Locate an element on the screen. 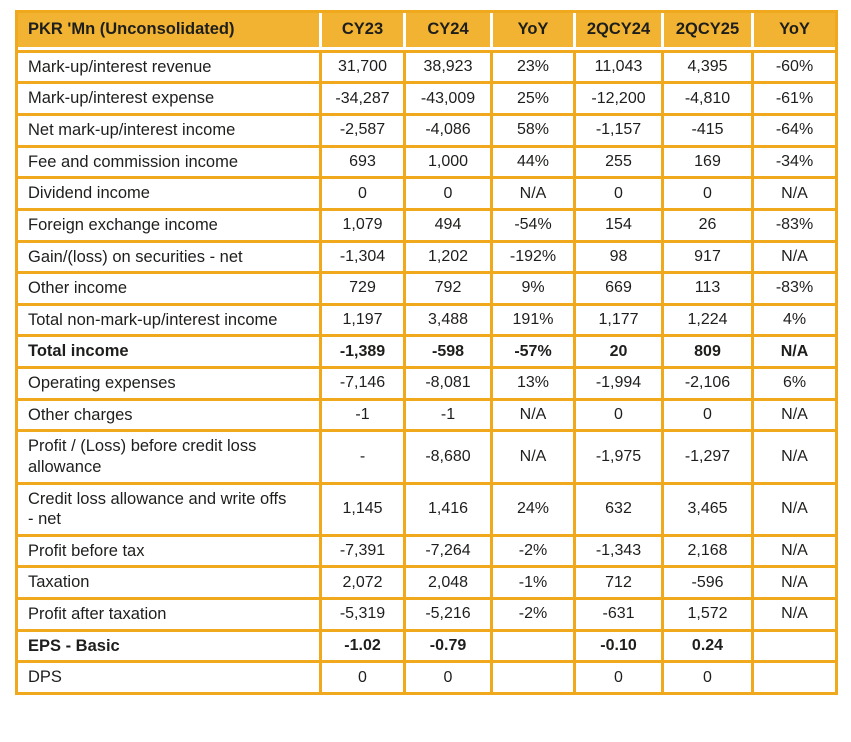 This screenshot has height=742, width=851. value-cell: -43,009 is located at coordinates (446, 97).